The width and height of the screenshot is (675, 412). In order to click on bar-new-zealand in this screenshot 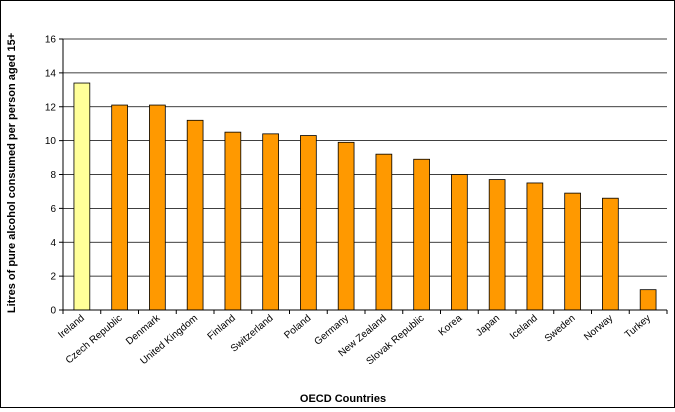, I will do `click(384, 232)`.